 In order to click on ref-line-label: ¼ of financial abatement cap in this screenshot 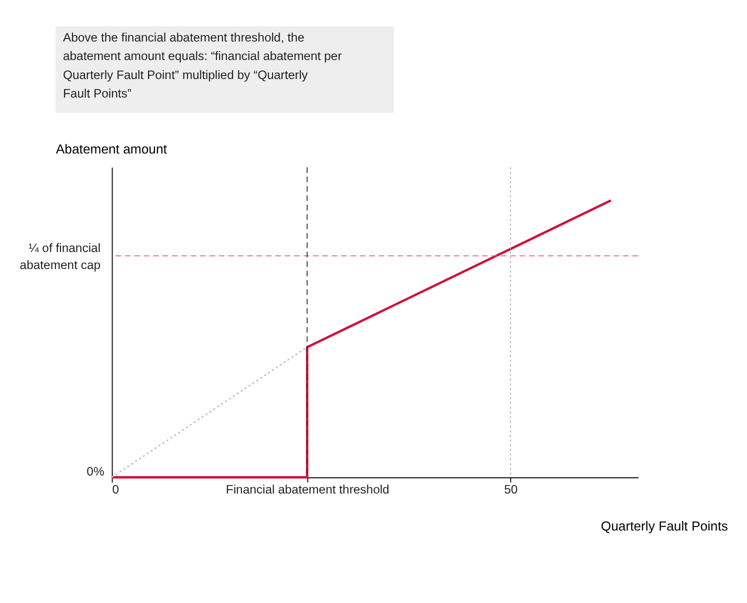, I will do `click(60, 256)`.